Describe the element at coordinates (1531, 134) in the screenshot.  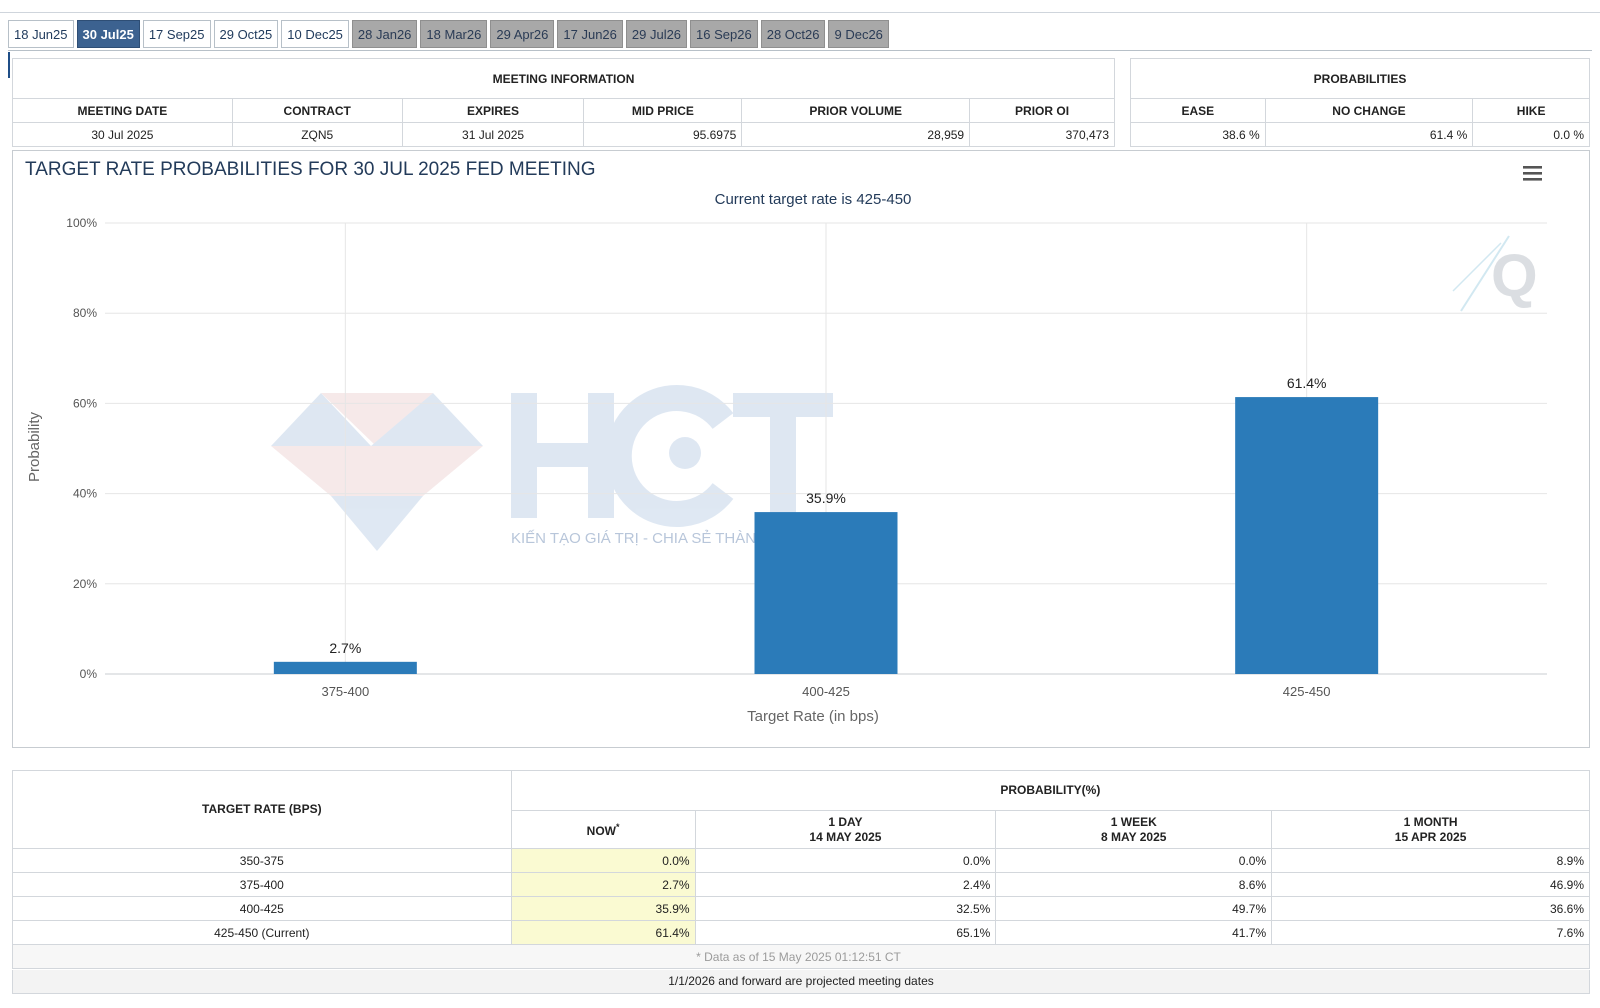
I see `hike-value: 0.0 %` at that location.